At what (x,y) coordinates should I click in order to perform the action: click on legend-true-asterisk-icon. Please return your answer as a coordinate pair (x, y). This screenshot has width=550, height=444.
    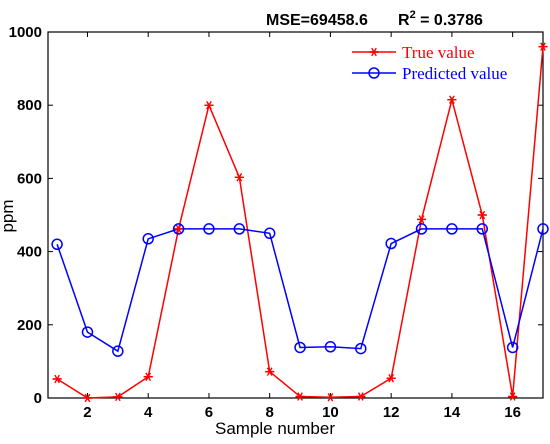
    Looking at the image, I should click on (374, 52).